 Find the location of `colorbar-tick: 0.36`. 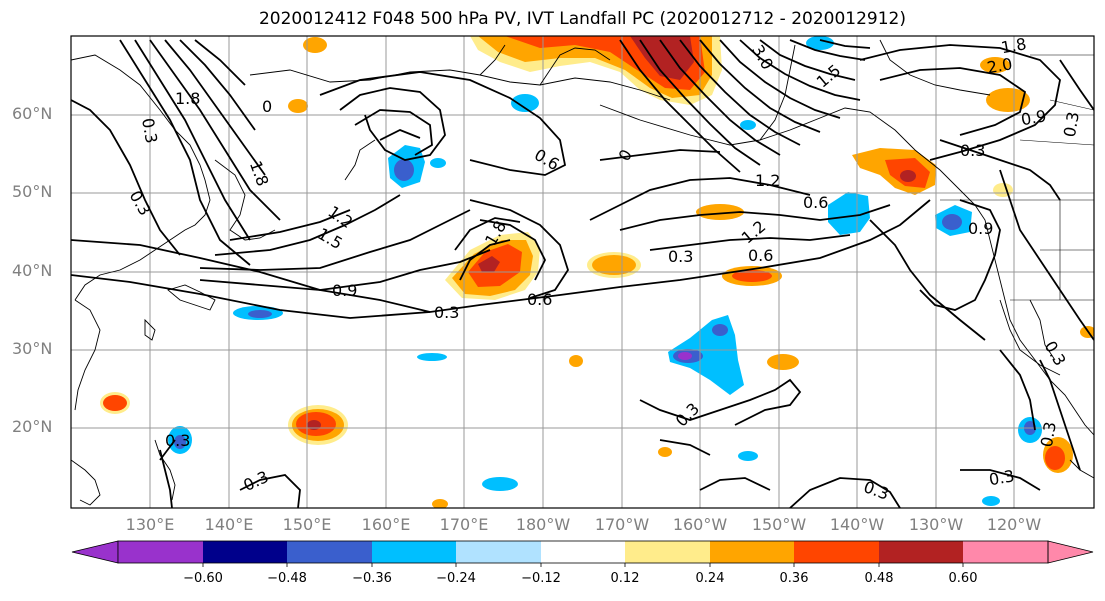

colorbar-tick: 0.36 is located at coordinates (794, 578).